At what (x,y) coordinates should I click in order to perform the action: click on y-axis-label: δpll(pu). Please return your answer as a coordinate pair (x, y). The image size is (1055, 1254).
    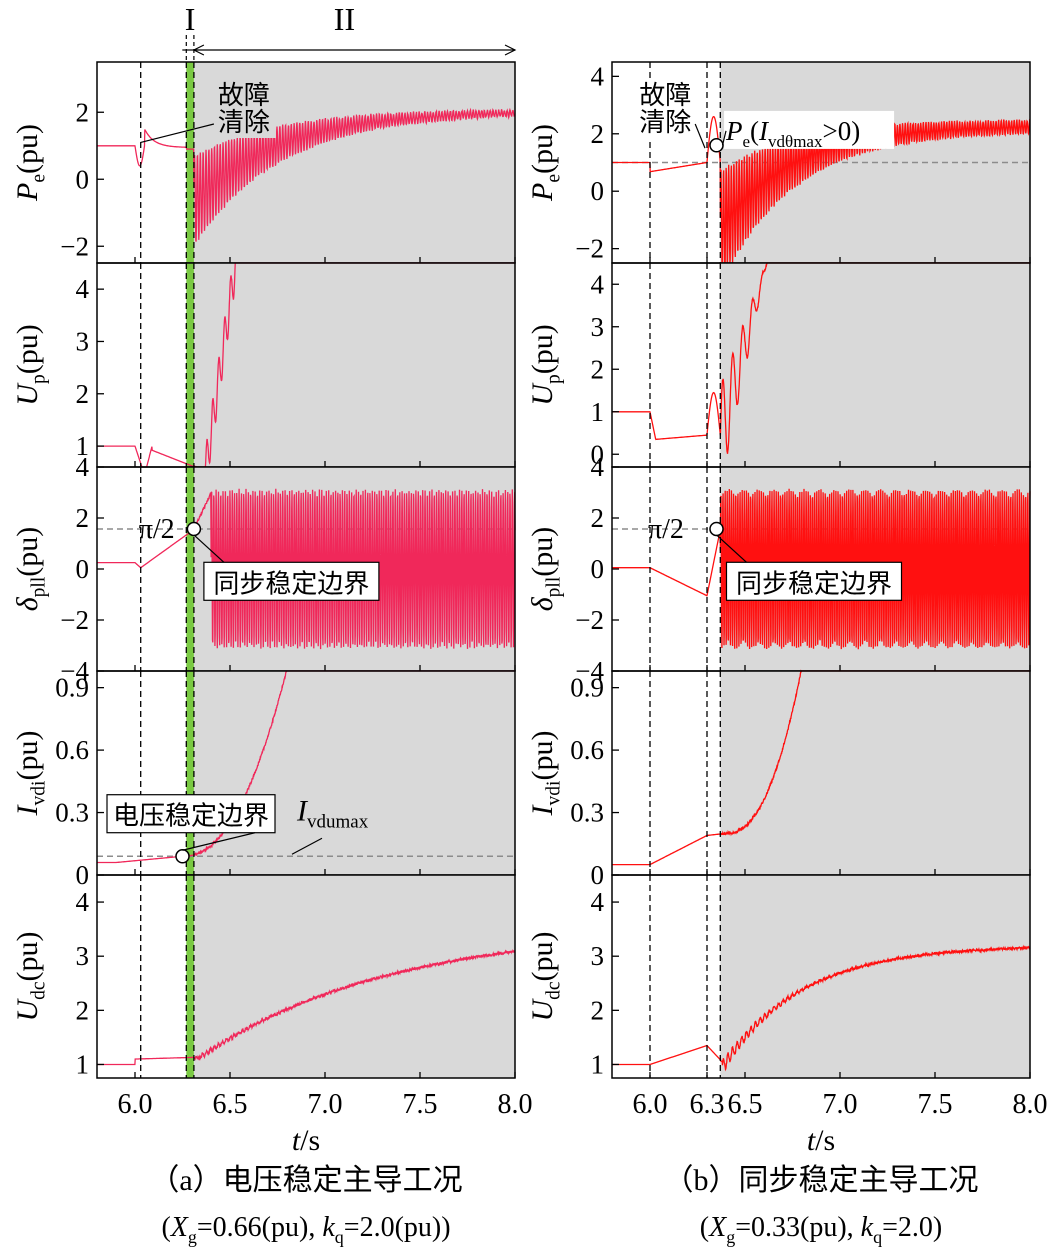
    Looking at the image, I should click on (545, 569).